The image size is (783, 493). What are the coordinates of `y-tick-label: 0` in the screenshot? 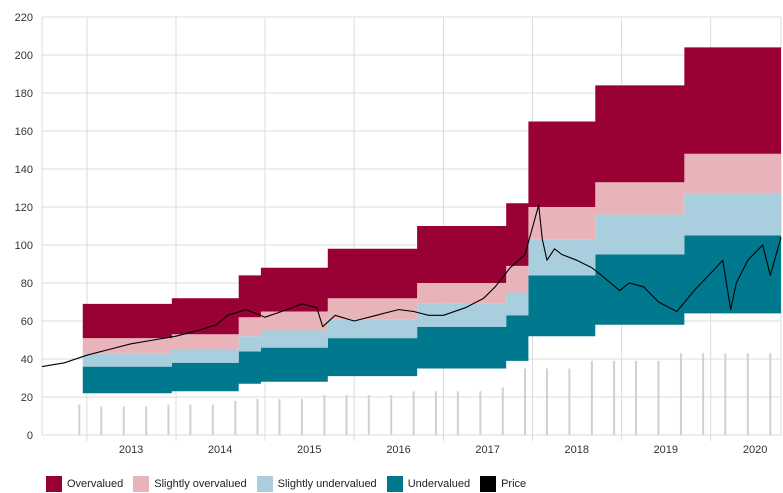 It's located at (30, 436).